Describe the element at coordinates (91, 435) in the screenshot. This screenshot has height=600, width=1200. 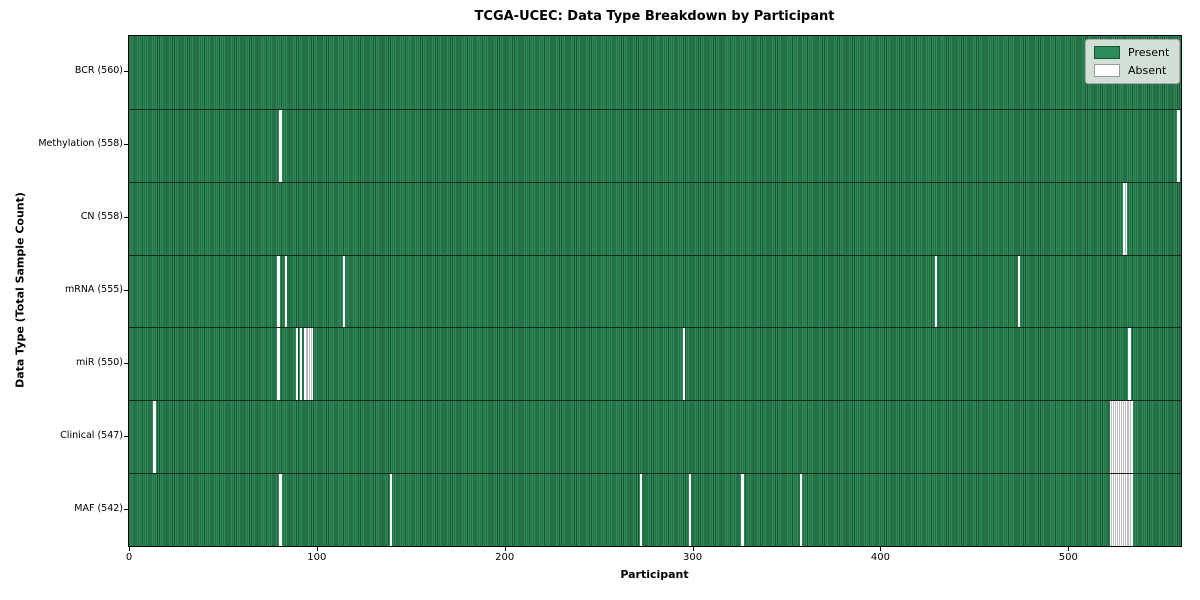
I see `y-tick-label-clinical: Clinical (547)` at that location.